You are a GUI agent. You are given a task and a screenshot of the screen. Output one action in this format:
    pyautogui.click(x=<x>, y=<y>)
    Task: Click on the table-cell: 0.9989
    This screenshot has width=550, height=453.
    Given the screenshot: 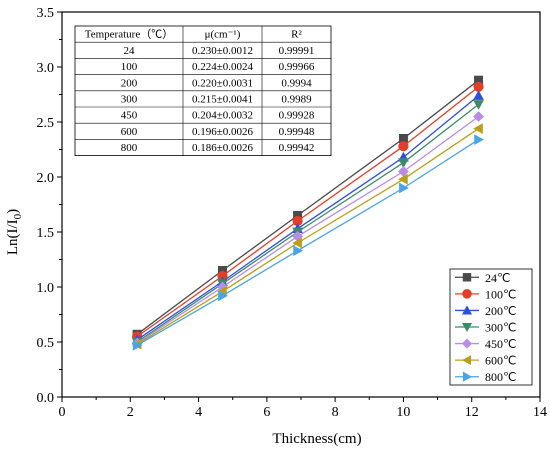 What is the action you would take?
    pyautogui.click(x=296, y=100)
    